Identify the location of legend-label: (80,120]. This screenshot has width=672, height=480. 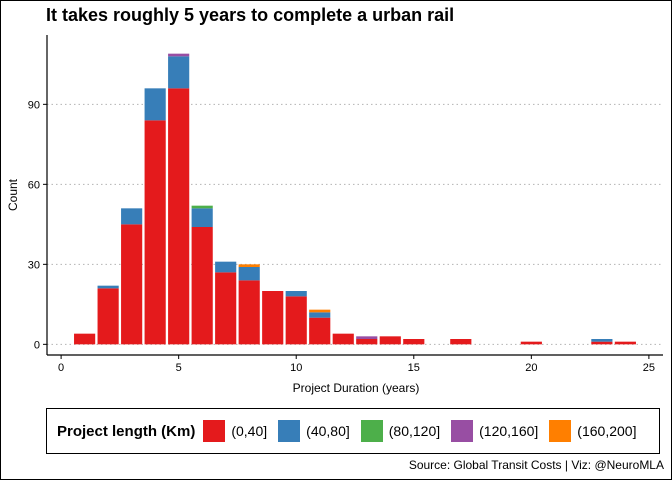
(414, 431).